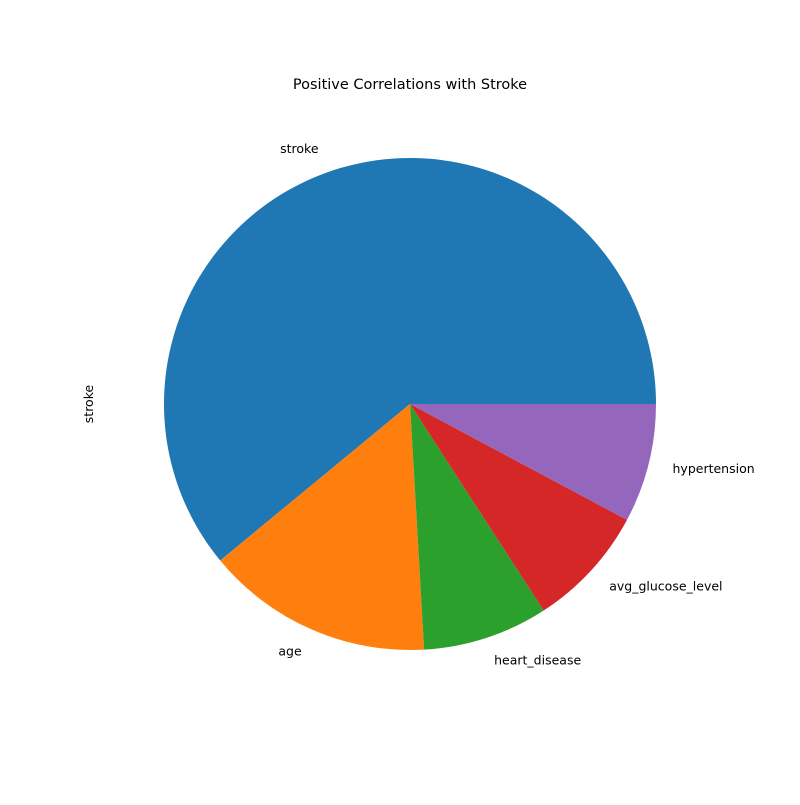  I want to click on pie-slice-age, so click(322, 527).